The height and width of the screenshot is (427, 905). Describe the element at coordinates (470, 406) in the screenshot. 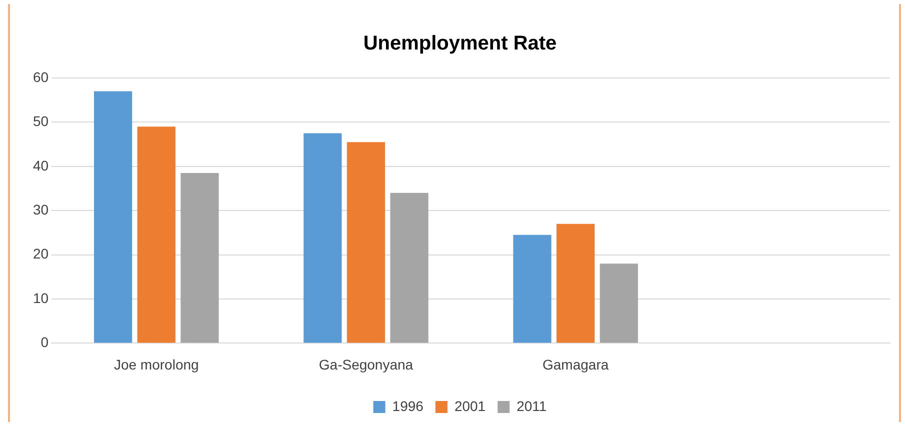

I see `legend-label: 2001` at that location.